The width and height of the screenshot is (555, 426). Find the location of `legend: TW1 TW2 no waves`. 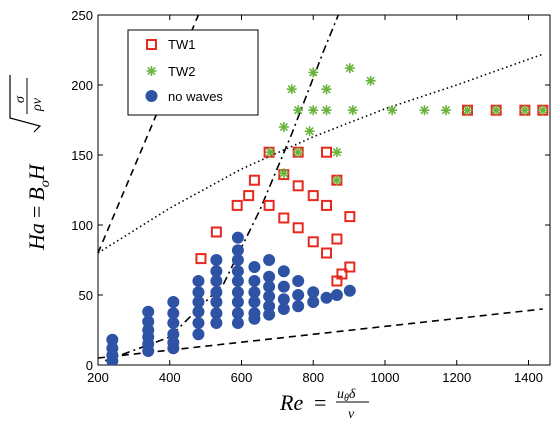

legend: TW1 TW2 no waves is located at coordinates (193, 72).